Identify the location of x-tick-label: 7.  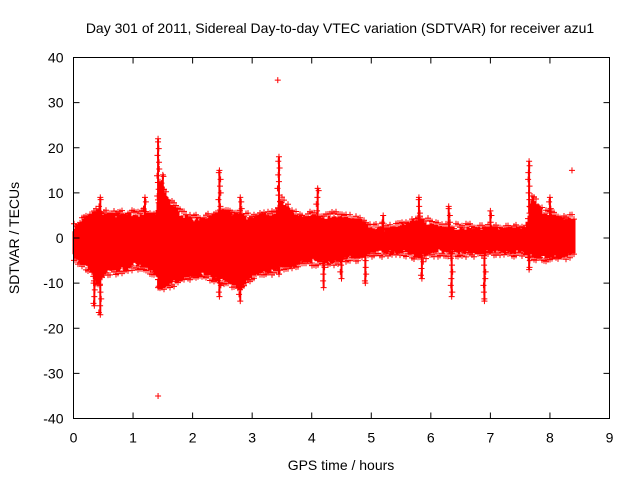
(490, 438).